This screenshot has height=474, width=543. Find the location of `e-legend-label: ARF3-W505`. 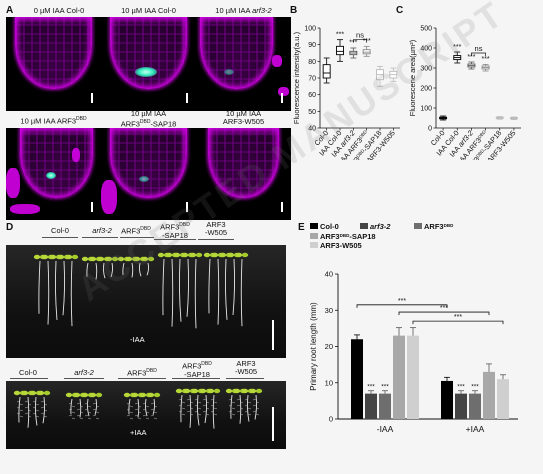

e-legend-label: ARF3-W505 is located at coordinates (341, 245).